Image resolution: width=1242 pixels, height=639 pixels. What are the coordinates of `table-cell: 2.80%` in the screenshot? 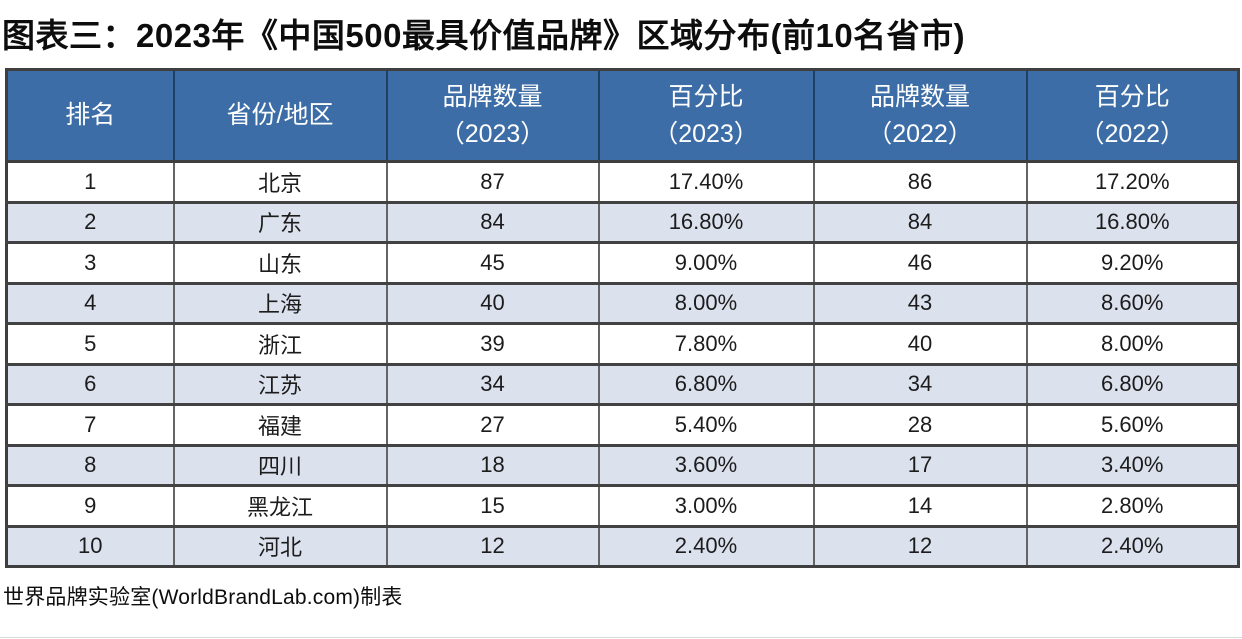 It's located at (1132, 505).